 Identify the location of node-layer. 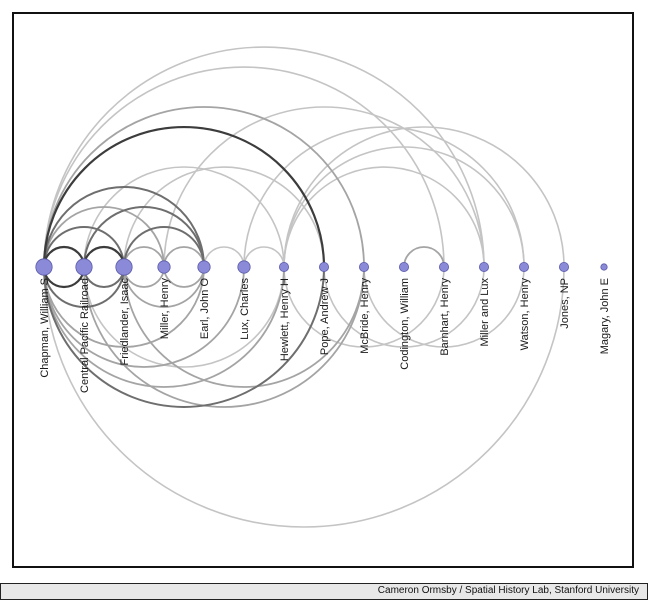
(321, 267).